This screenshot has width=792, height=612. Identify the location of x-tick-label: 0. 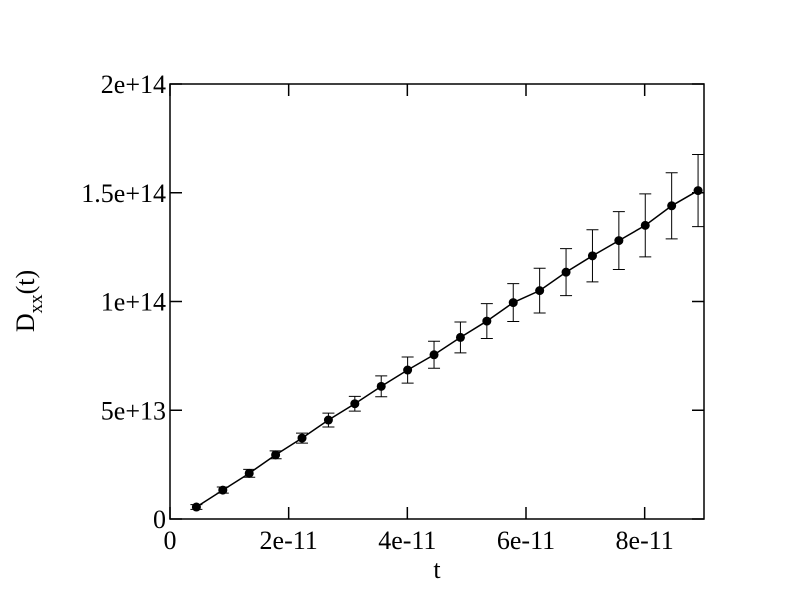
(170, 540).